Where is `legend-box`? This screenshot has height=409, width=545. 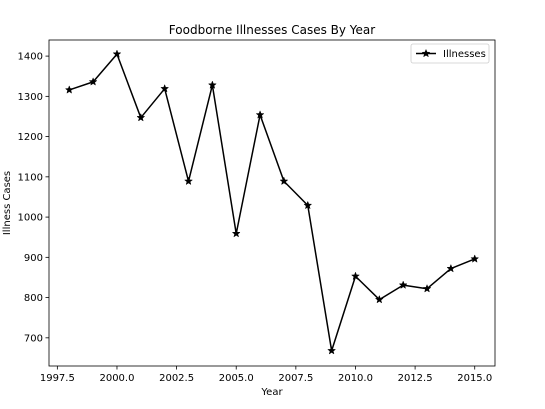 legend-box is located at coordinates (450, 53).